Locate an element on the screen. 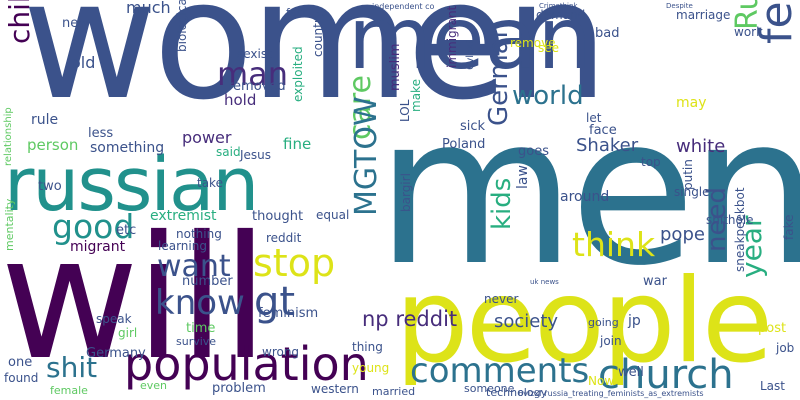  word: fake is located at coordinates (789, 227).